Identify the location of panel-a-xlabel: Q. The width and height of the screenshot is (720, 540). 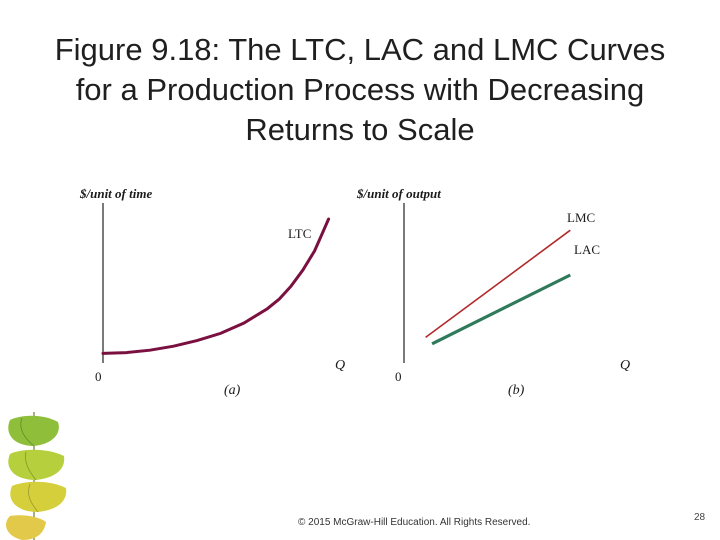
(340, 365).